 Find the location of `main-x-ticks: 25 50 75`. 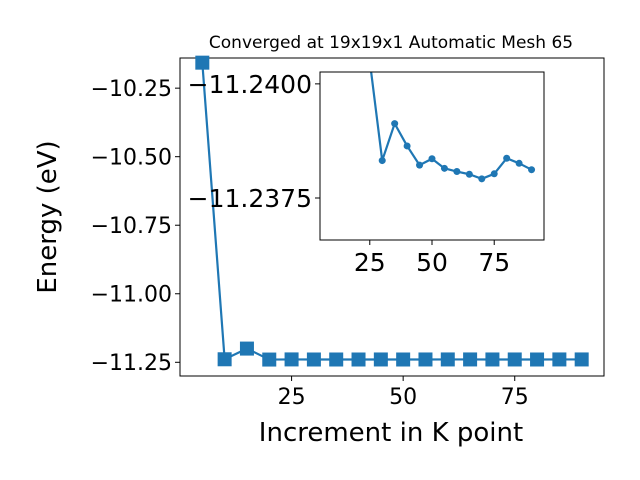

main-x-ticks: 25 50 75 is located at coordinates (403, 393).